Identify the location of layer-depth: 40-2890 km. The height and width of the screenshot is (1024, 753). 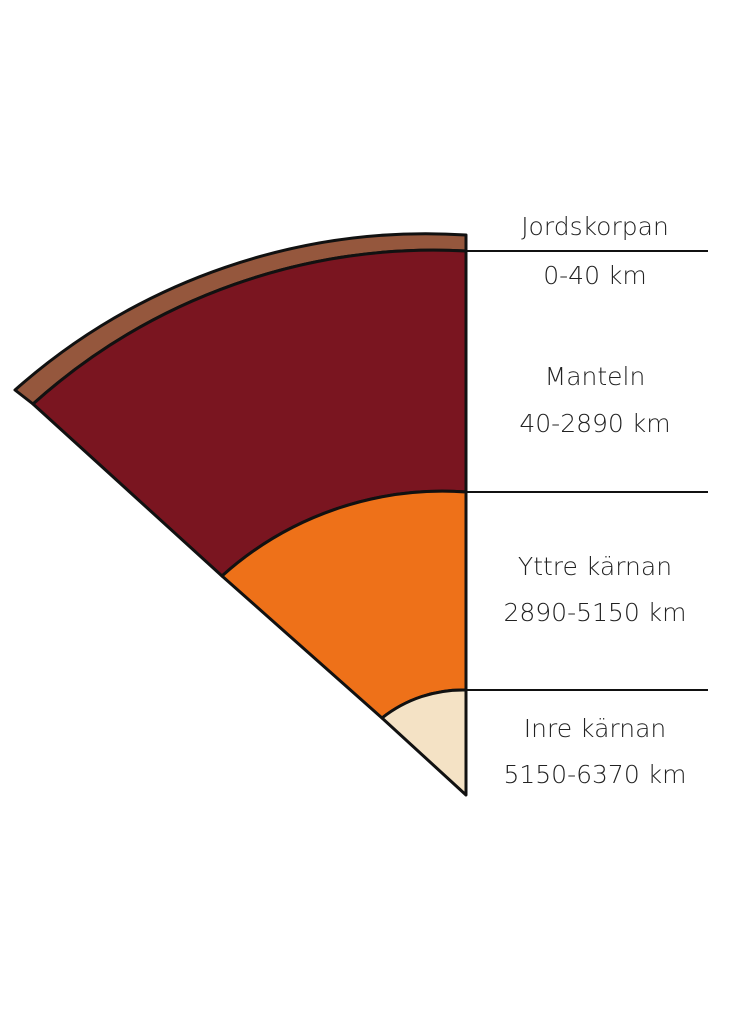
(594, 423).